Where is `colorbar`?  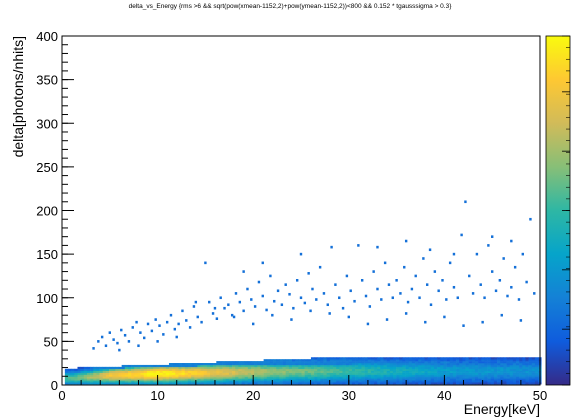
colorbar is located at coordinates (558, 210).